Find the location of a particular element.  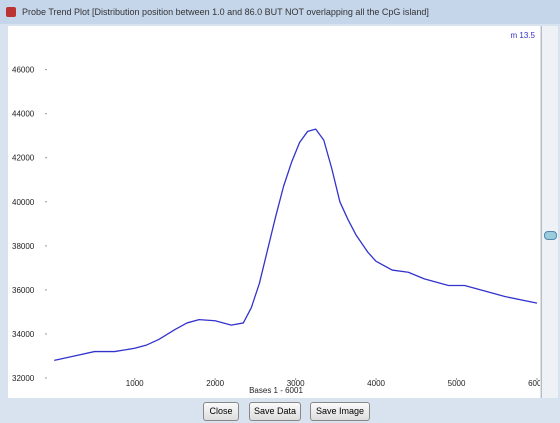

app-icon is located at coordinates (11, 12).